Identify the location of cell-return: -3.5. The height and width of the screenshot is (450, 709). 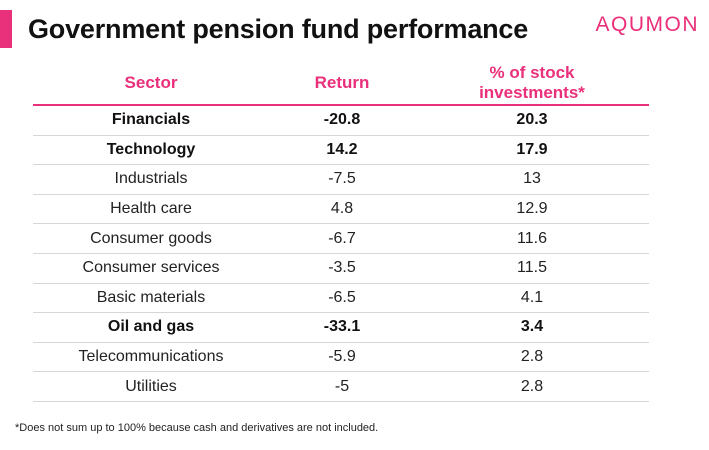
(342, 268).